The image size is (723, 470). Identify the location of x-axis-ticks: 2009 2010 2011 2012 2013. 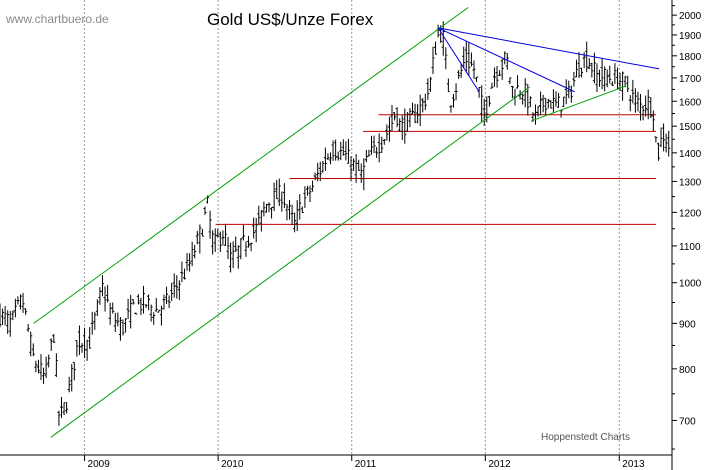
(364, 462).